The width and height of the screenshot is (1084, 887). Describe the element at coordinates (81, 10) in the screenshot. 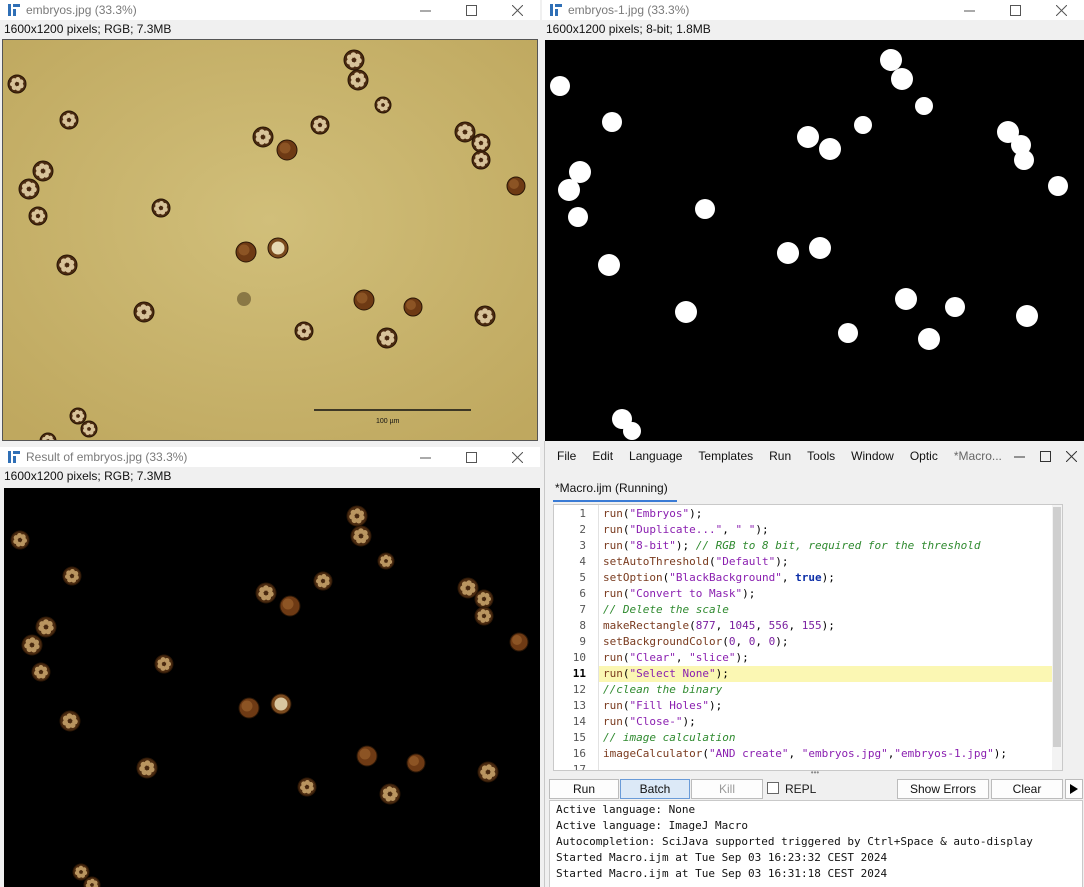

I see `original-window-title: embryos.jpg (33.3%)` at that location.